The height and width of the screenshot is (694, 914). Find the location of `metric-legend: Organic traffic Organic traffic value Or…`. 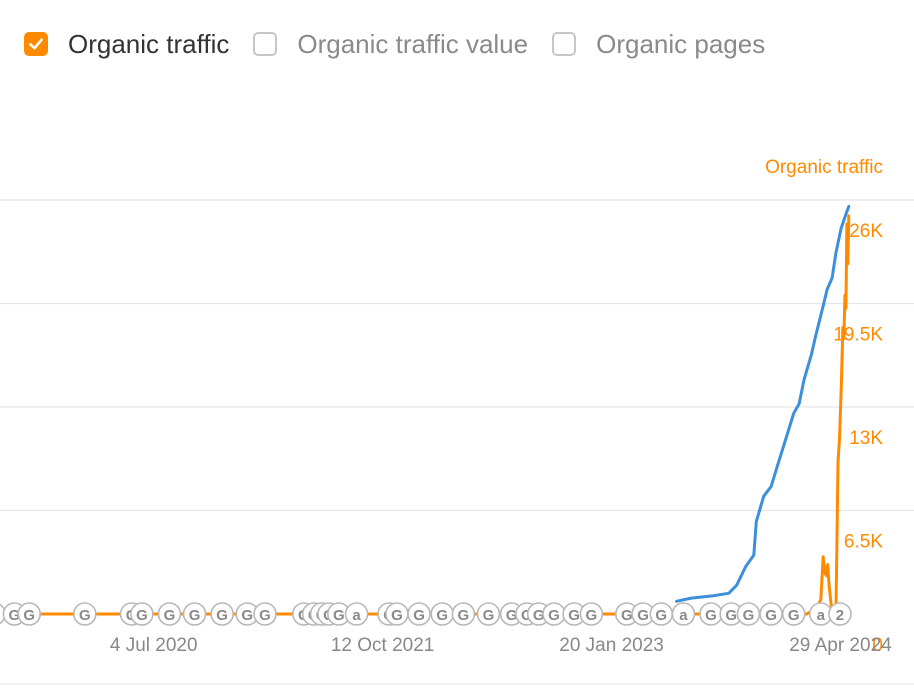

metric-legend: Organic traffic Organic traffic value Or… is located at coordinates (406, 44).